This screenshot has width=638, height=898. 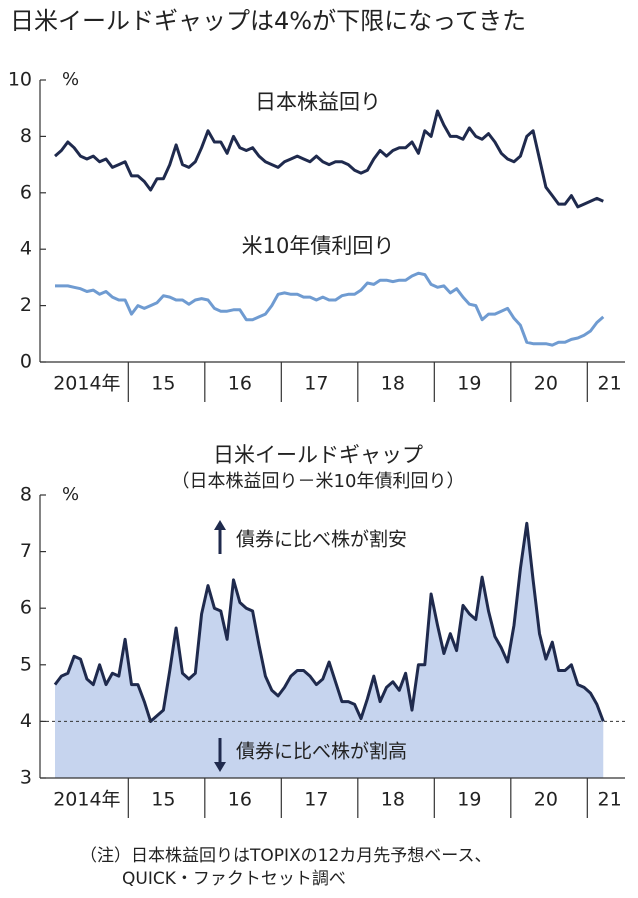 What do you see at coordinates (234, 879) in the screenshot?
I see `note: QUICK・ファクトセット調べ` at bounding box center [234, 879].